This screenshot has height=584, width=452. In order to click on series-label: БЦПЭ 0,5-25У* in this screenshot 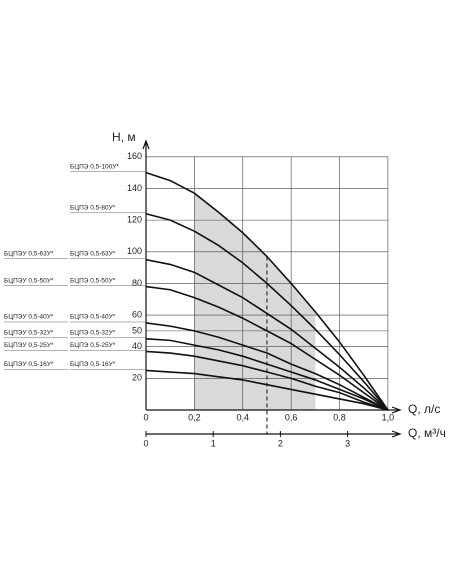, I will do `click(93, 345)`.